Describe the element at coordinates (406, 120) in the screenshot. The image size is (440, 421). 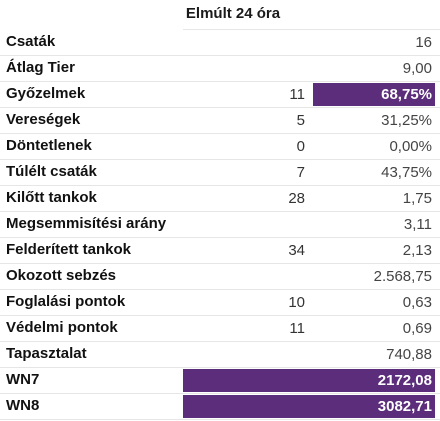
I see `row-value: 31,25%` at that location.